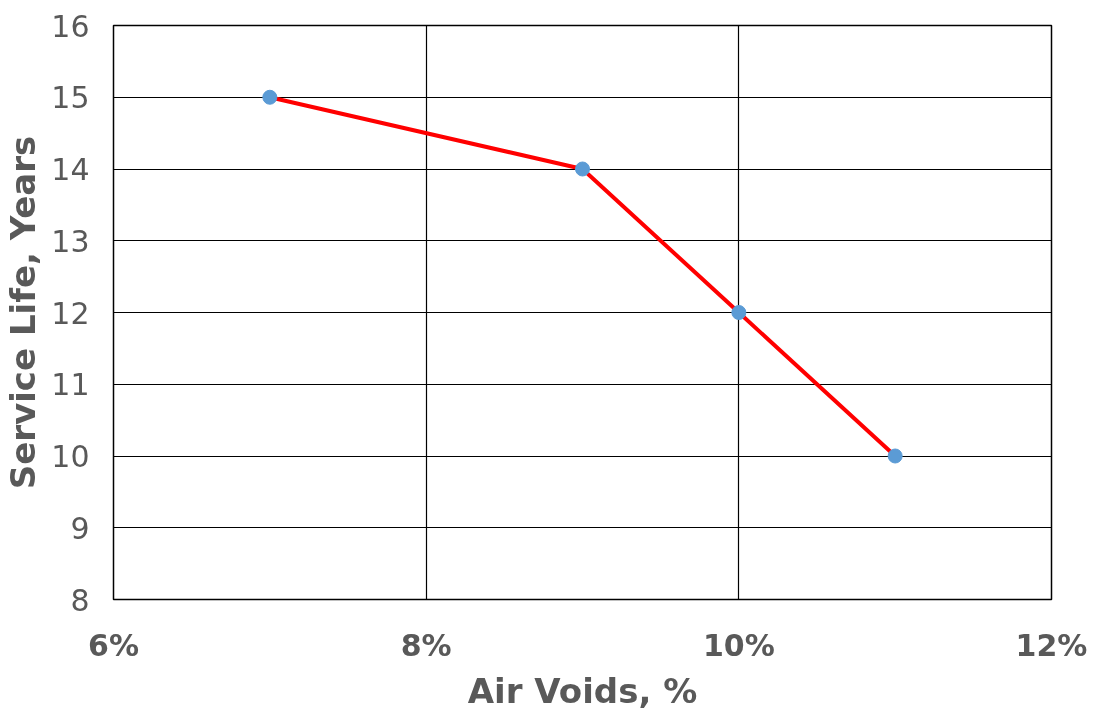 This screenshot has width=1099, height=713. Describe the element at coordinates (582, 690) in the screenshot. I see `x-axis-title: Air Voids, %` at that location.